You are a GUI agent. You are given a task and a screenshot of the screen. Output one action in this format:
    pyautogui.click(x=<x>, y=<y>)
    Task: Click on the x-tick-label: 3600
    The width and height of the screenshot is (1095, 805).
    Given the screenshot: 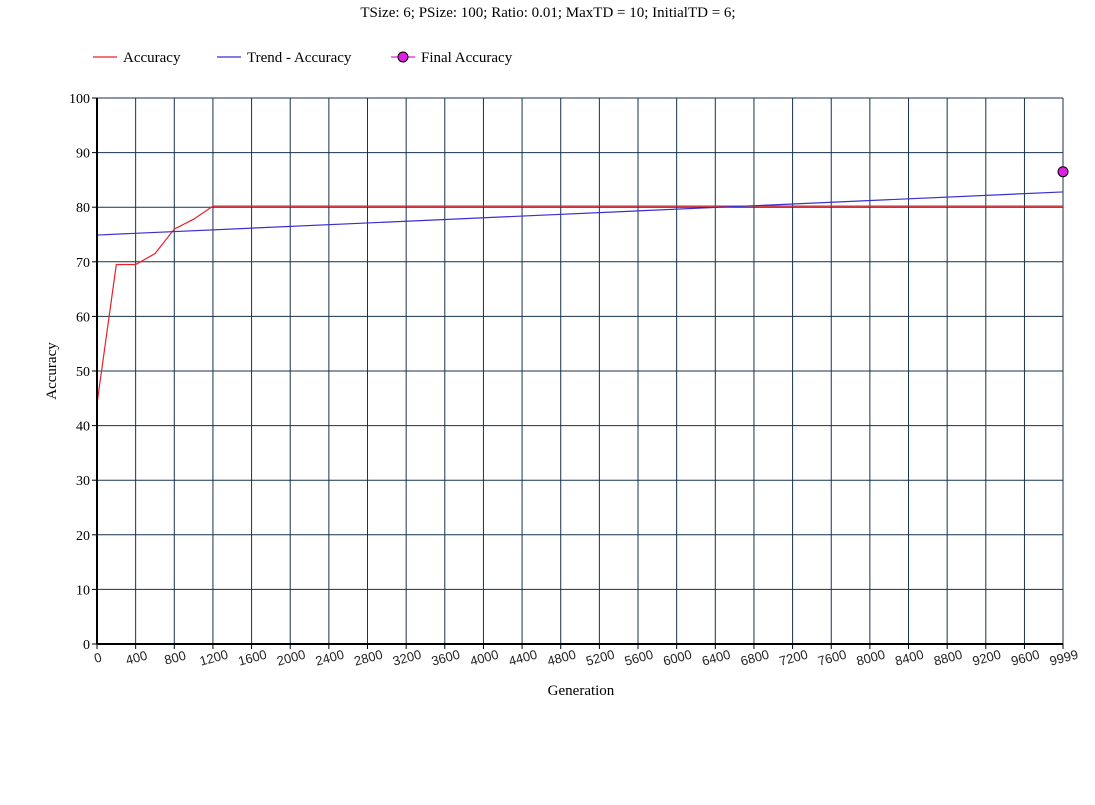 What is the action you would take?
    pyautogui.click(x=446, y=658)
    